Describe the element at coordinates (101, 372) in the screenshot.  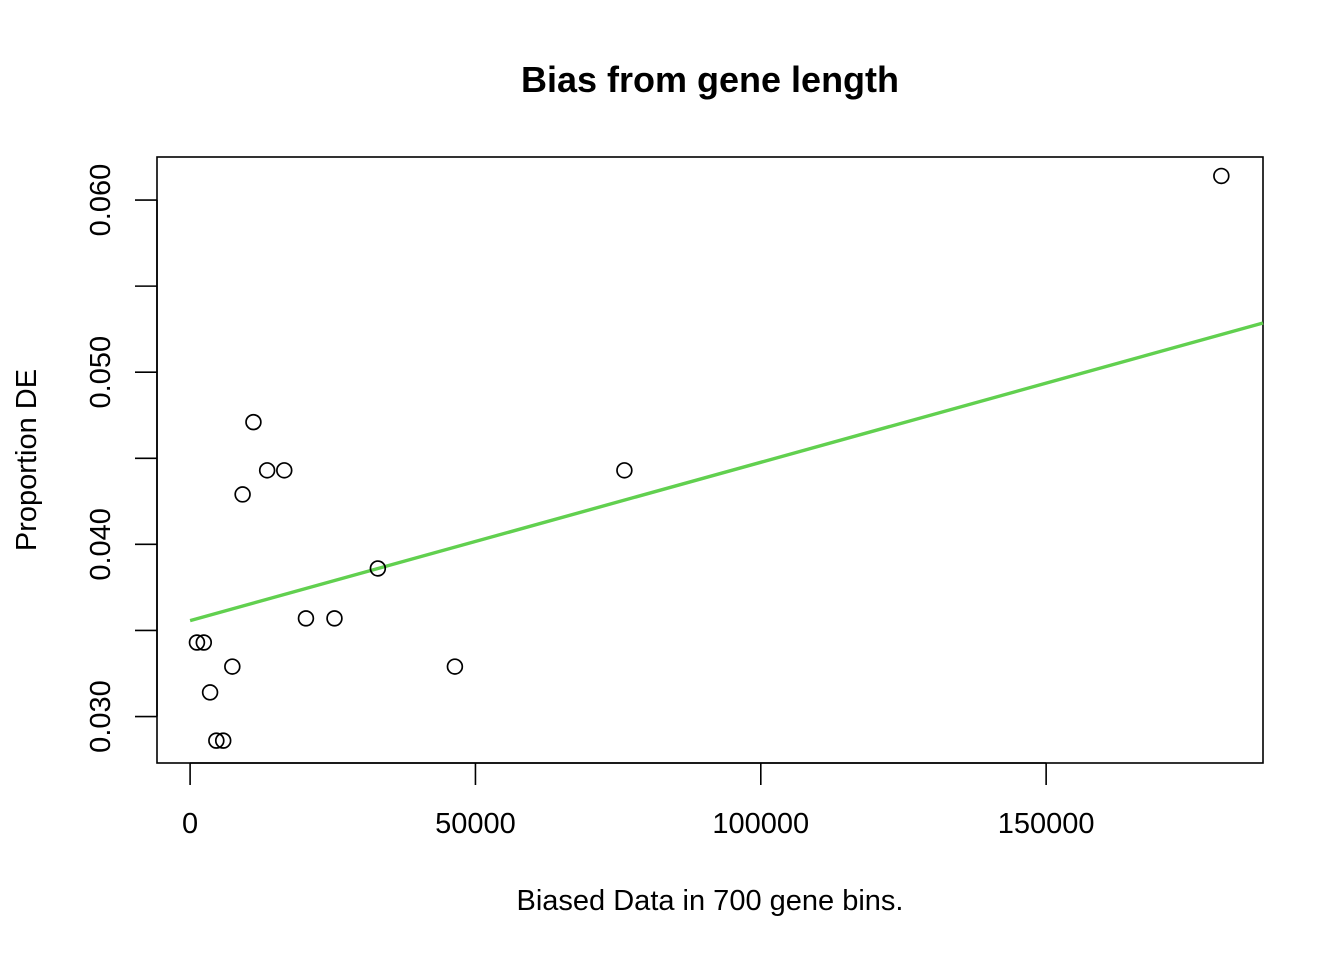
I see `y-tick-label: 0.050` at that location.